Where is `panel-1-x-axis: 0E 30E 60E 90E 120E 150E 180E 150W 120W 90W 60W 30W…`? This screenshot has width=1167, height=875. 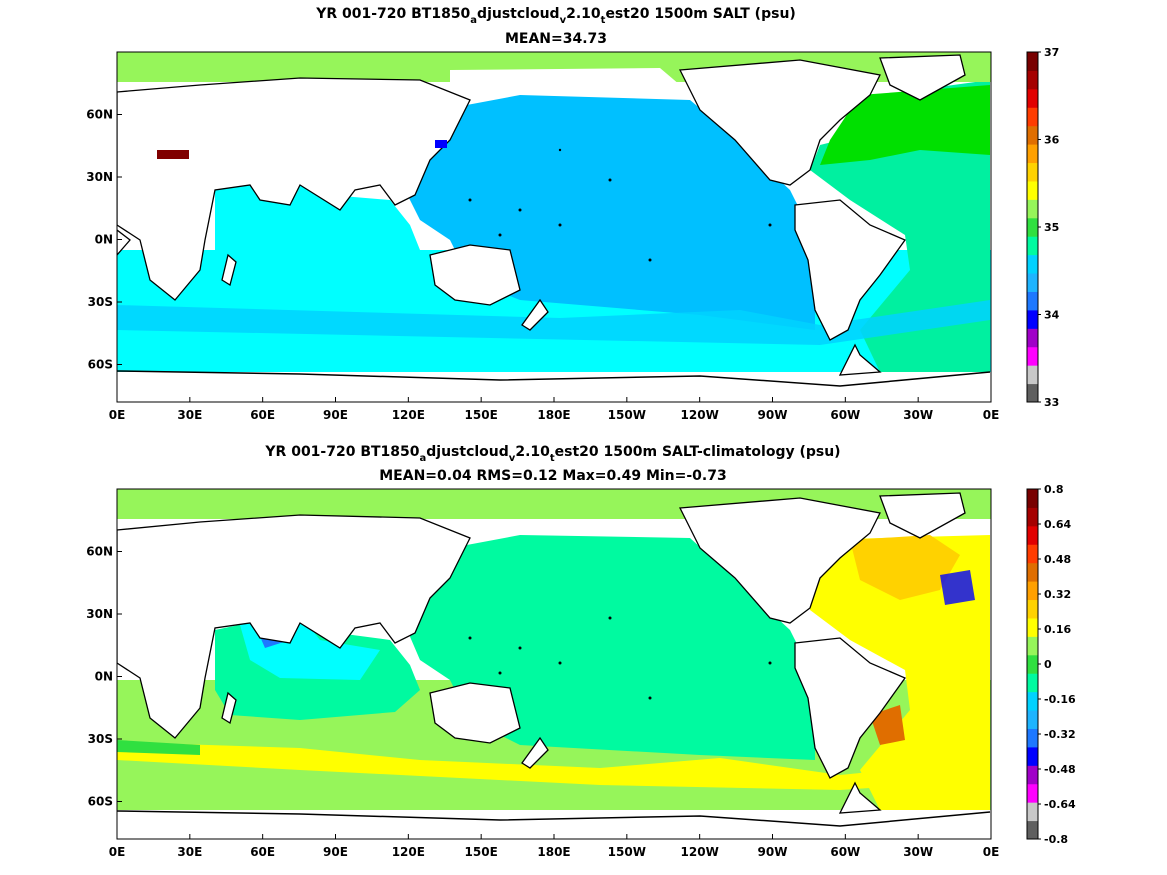
panel-1-x-axis: 0E 30E 60E 90E 120E 150E 180E 150W 120W 90W 60W 30W… is located at coordinates (554, 409).